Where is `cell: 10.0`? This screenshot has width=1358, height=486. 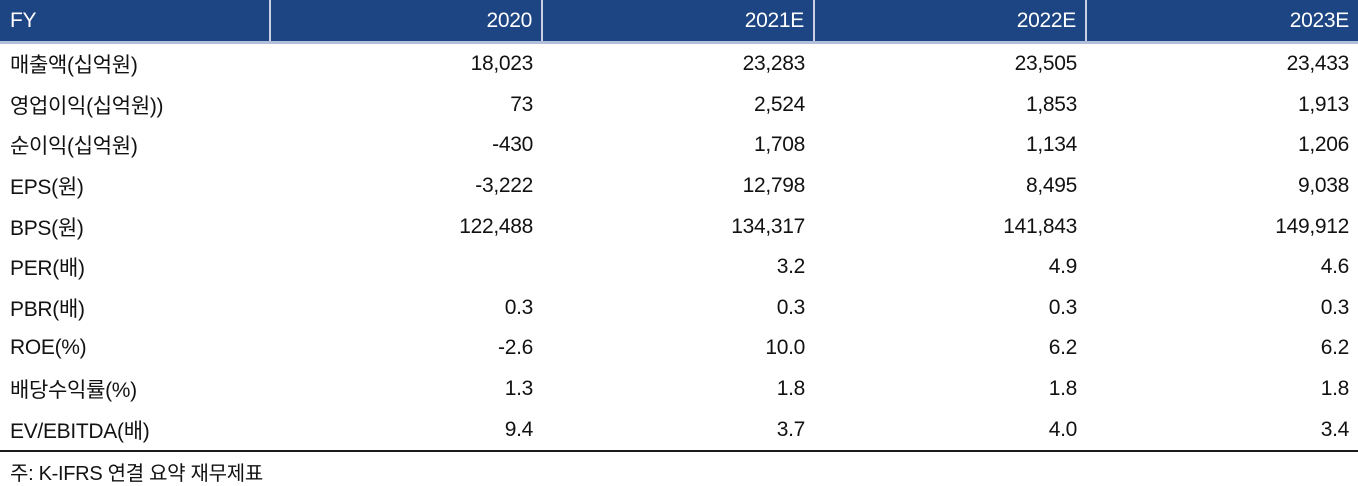
cell: 10.0 is located at coordinates (678, 348).